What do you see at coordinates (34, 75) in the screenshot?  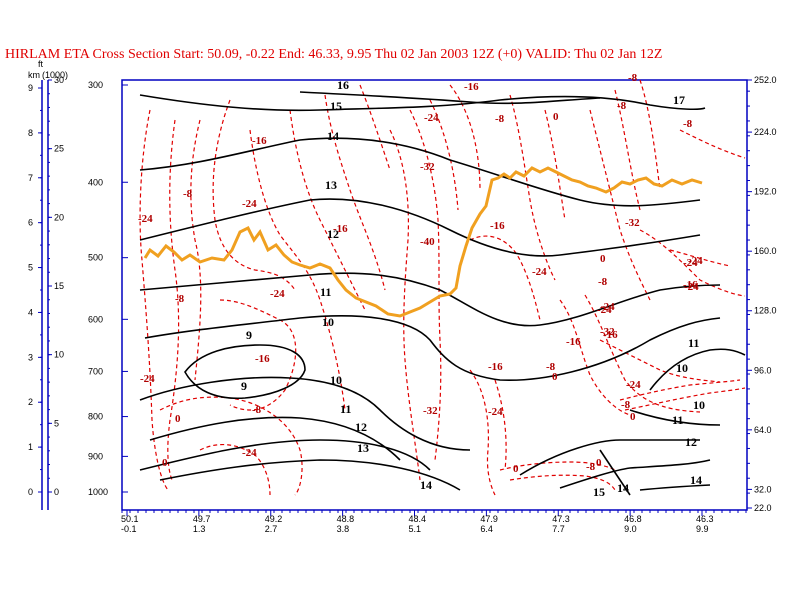 I see `km-axis-title: km` at bounding box center [34, 75].